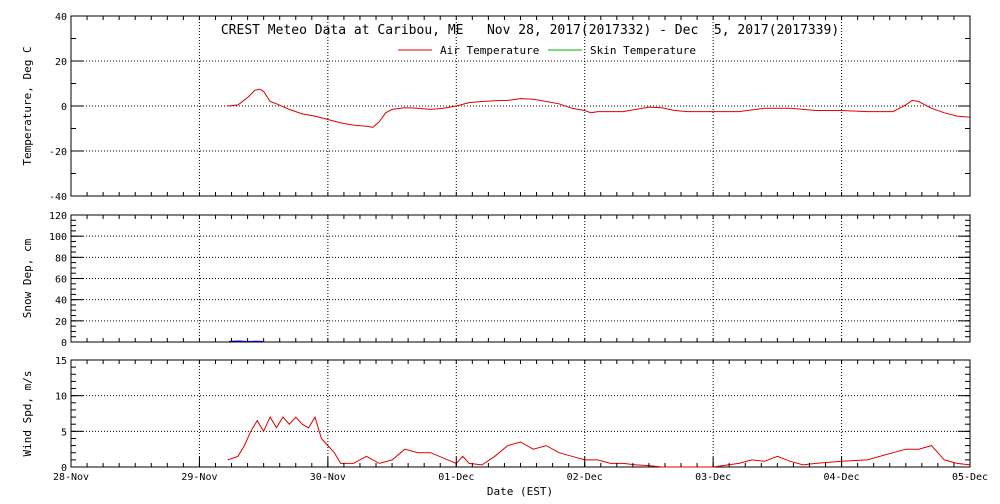  I want to click on y-axis-label: Snow Dep, cm, so click(27, 278).